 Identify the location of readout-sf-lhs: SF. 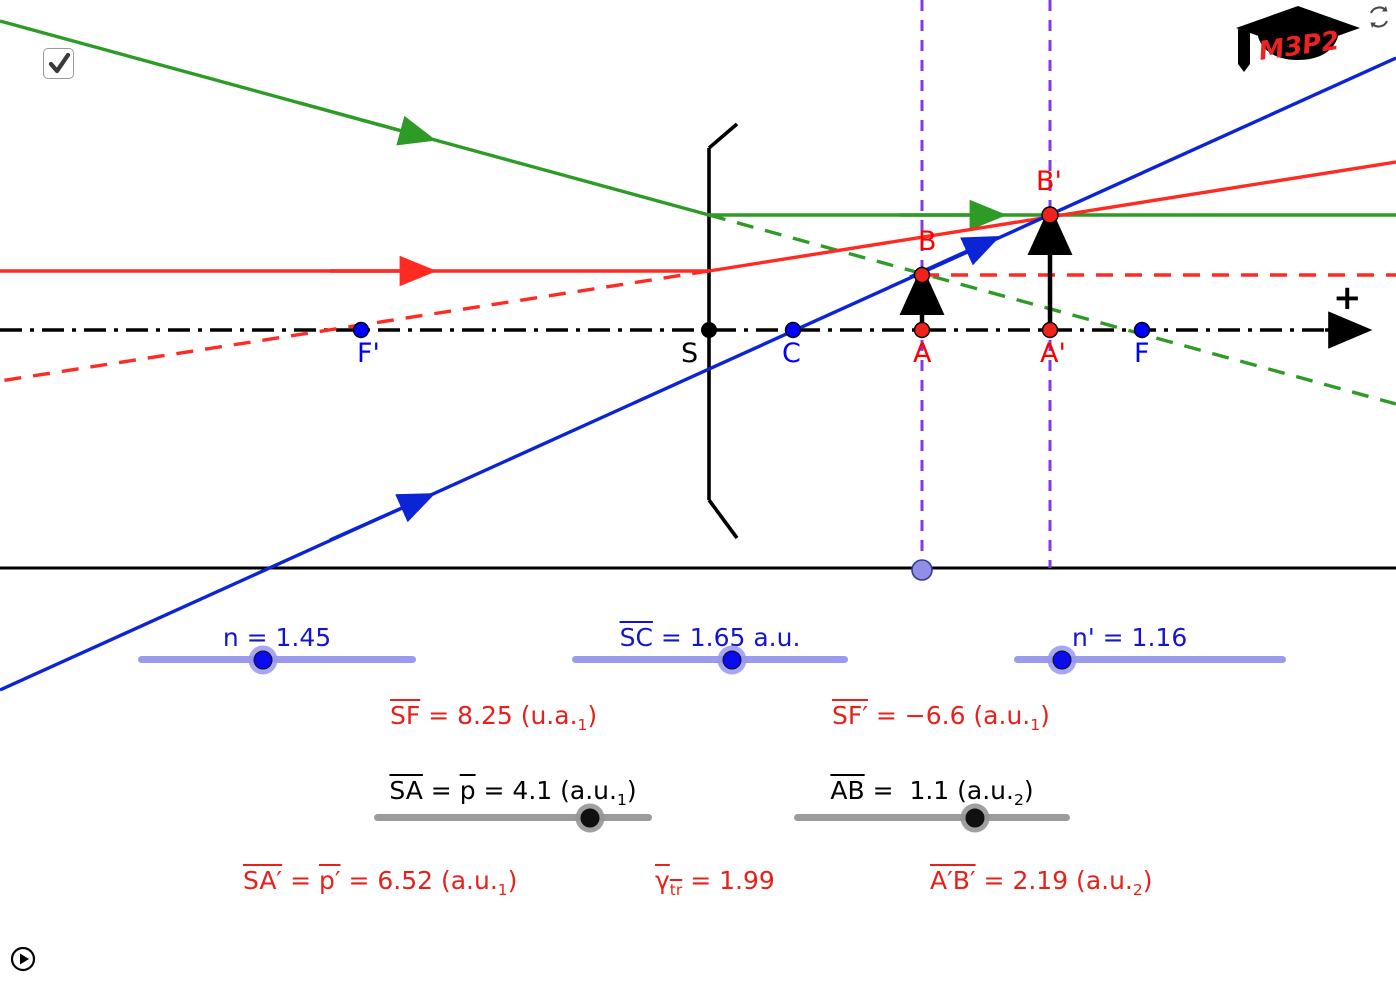
(405, 715).